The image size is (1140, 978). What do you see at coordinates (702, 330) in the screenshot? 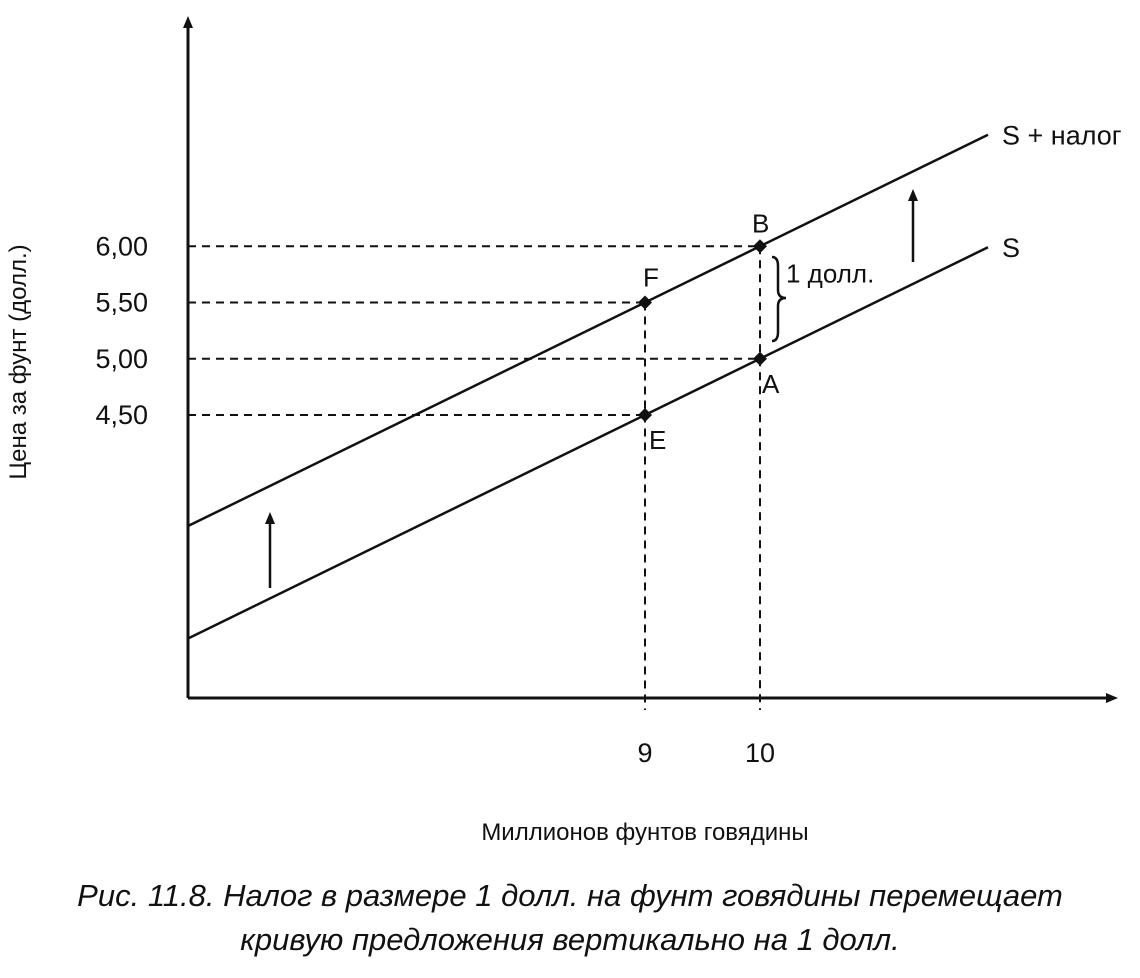
I see `point-markers` at bounding box center [702, 330].